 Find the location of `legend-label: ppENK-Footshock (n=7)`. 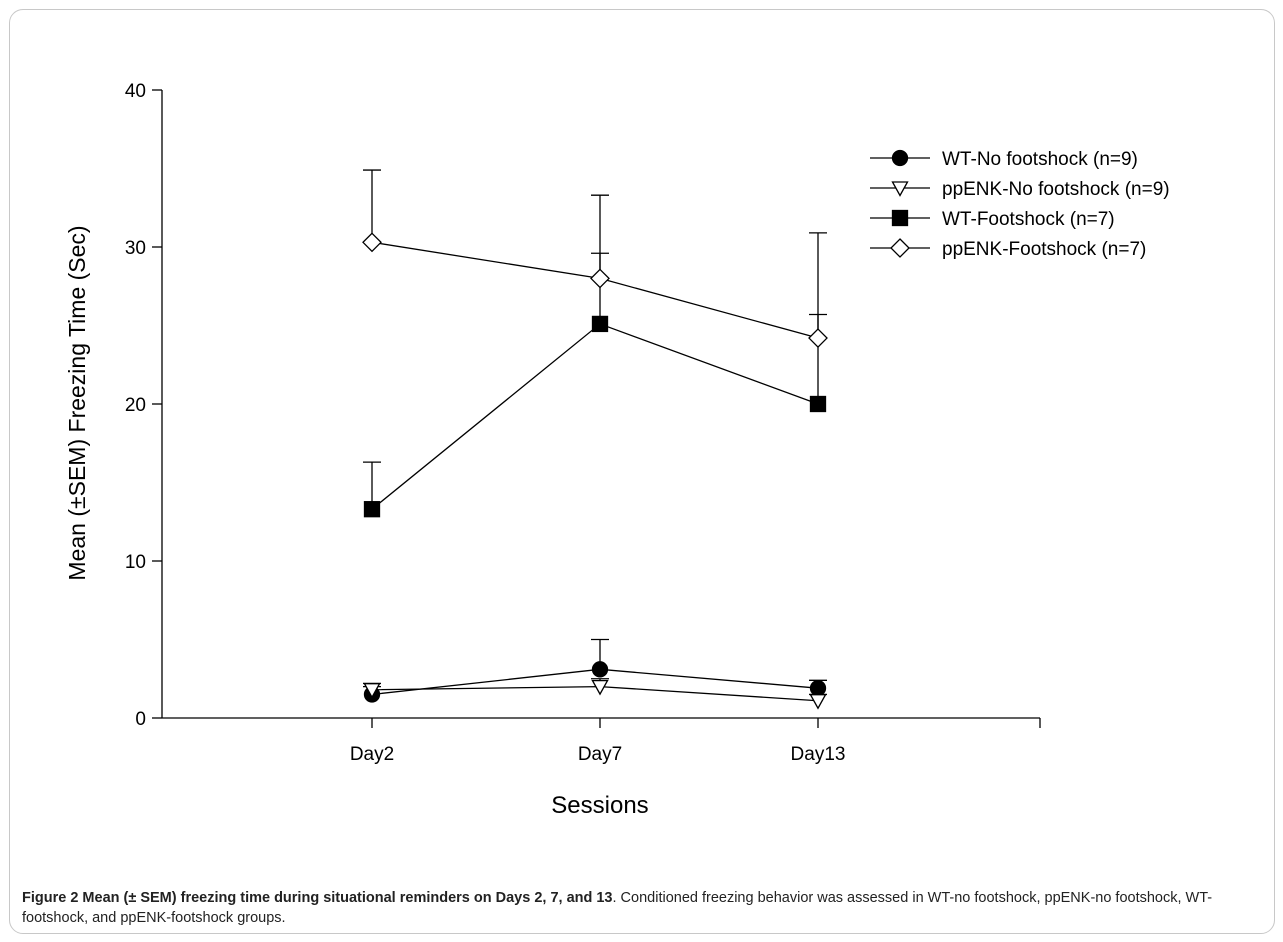

legend-label: ppENK-Footshock (n=7) is located at coordinates (1044, 249).